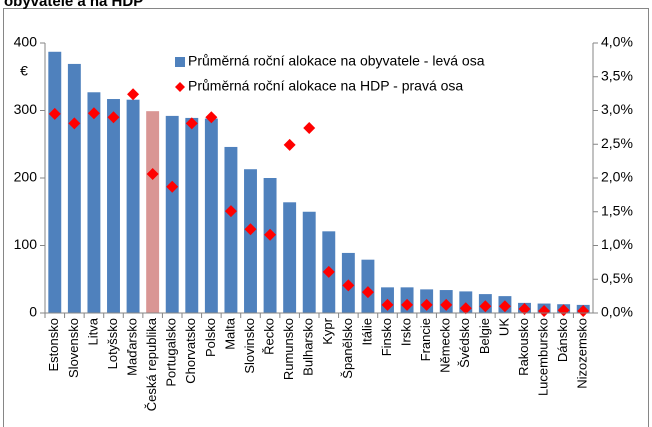 The width and height of the screenshot is (652, 427). Describe the element at coordinates (327, 330) in the screenshot. I see `x-tick-label: Kypr` at that location.